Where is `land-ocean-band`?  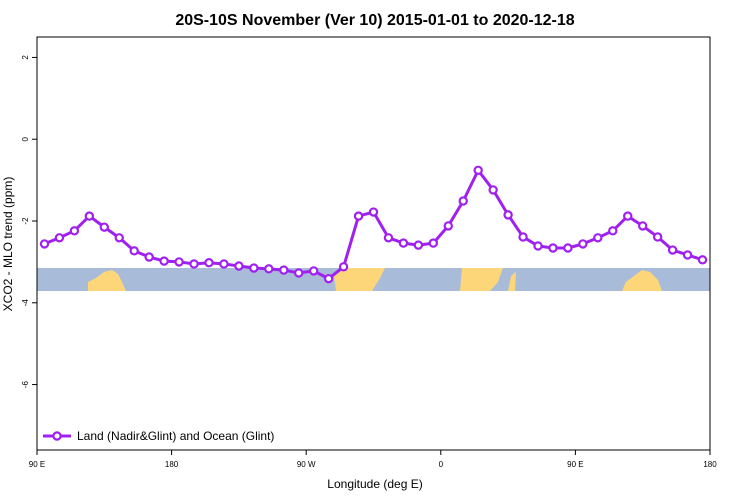
land-ocean-band is located at coordinates (373, 279).